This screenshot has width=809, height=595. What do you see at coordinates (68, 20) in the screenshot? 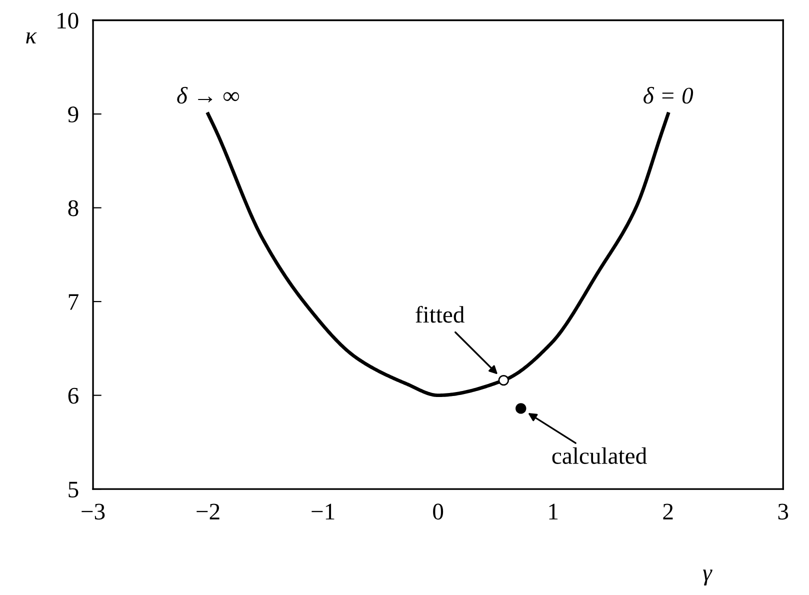
I see `y-tick-label: 10` at bounding box center [68, 20].